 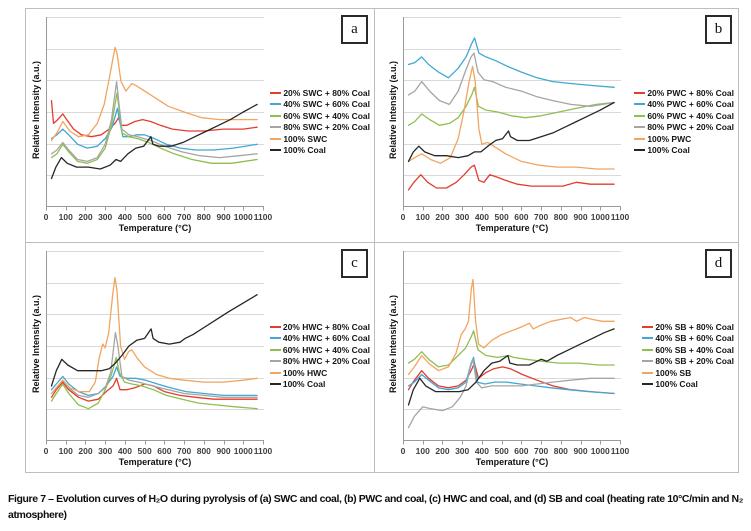 What do you see at coordinates (688, 339) in the screenshot?
I see `legend-item: 40% SB + 60% Coal` at bounding box center [688, 339].